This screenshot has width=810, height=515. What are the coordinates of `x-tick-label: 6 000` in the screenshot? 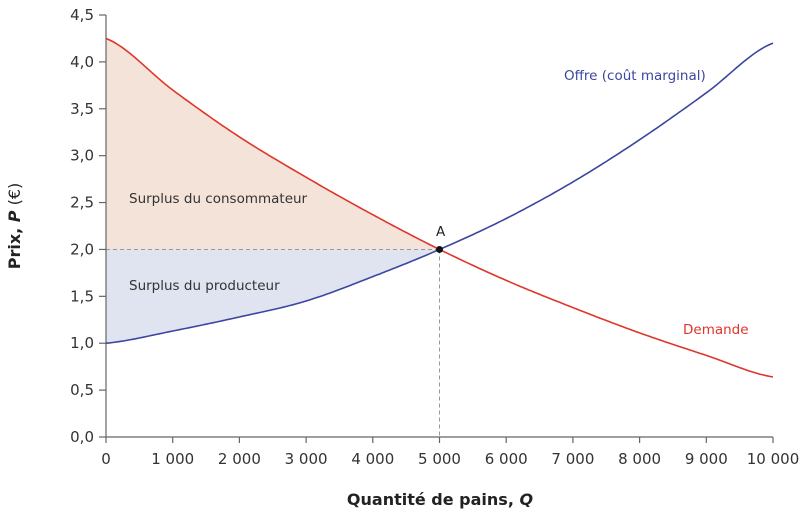 It's located at (506, 459).